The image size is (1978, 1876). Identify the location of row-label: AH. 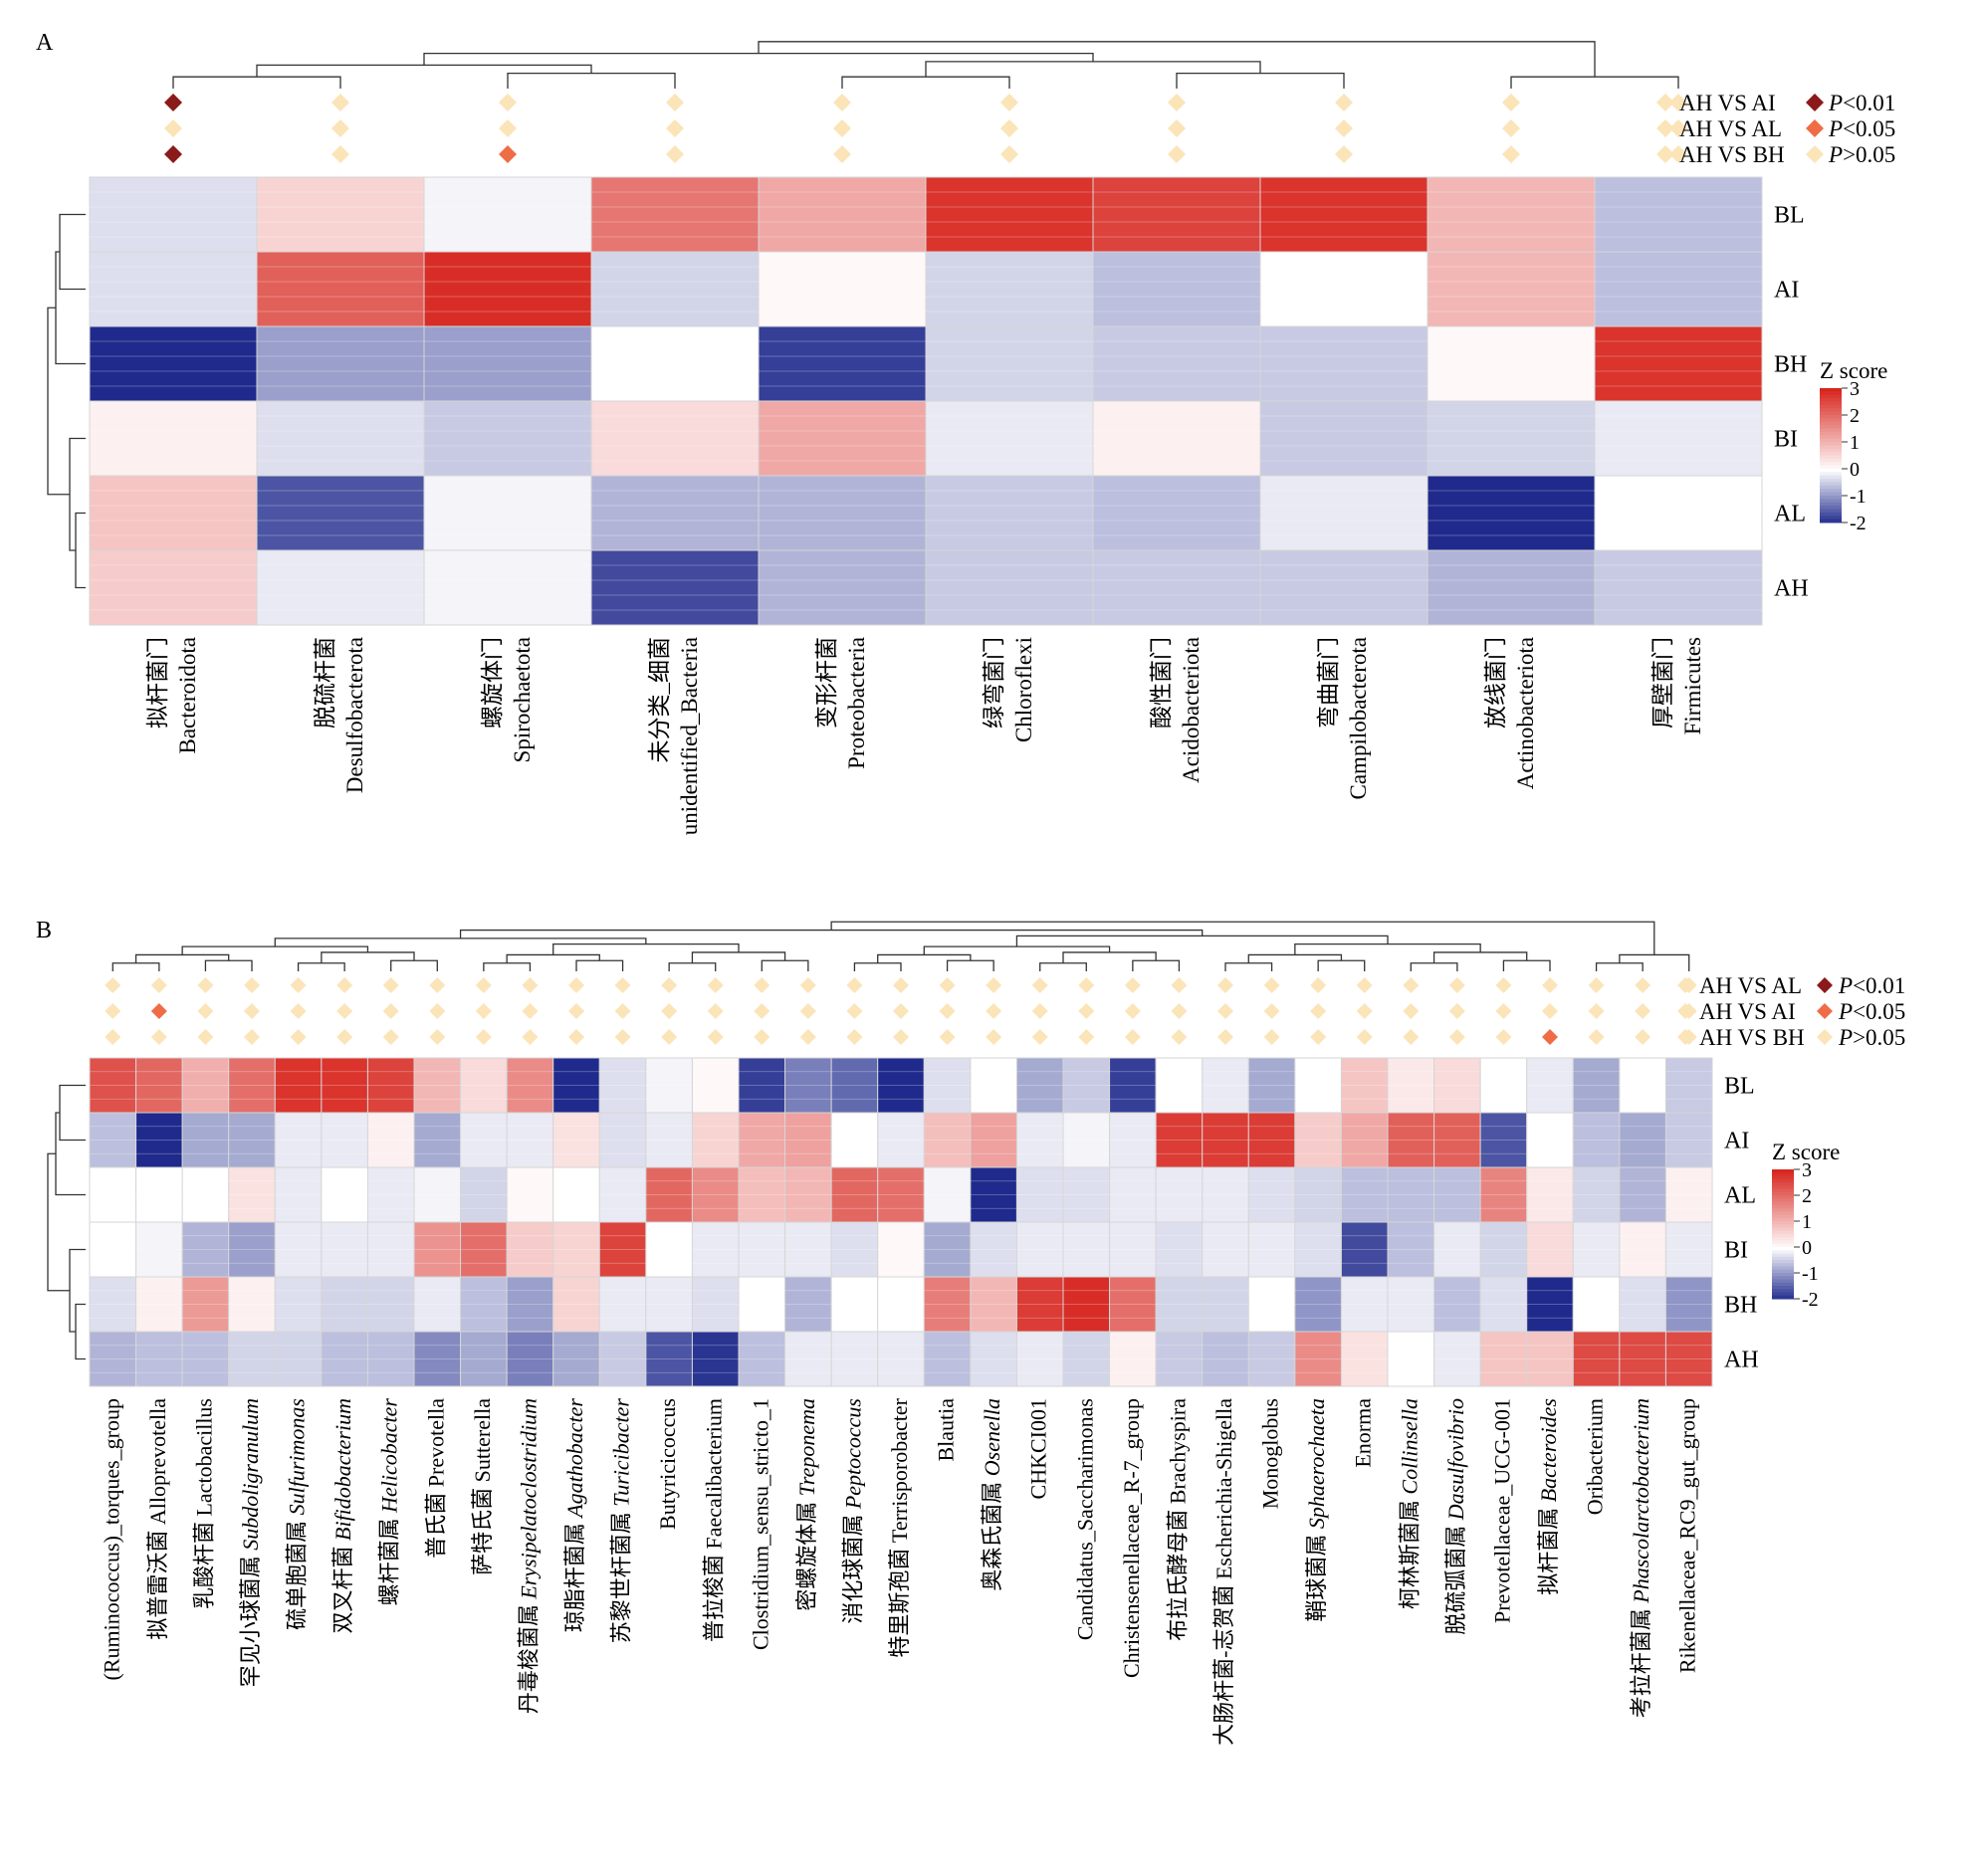
(1791, 589).